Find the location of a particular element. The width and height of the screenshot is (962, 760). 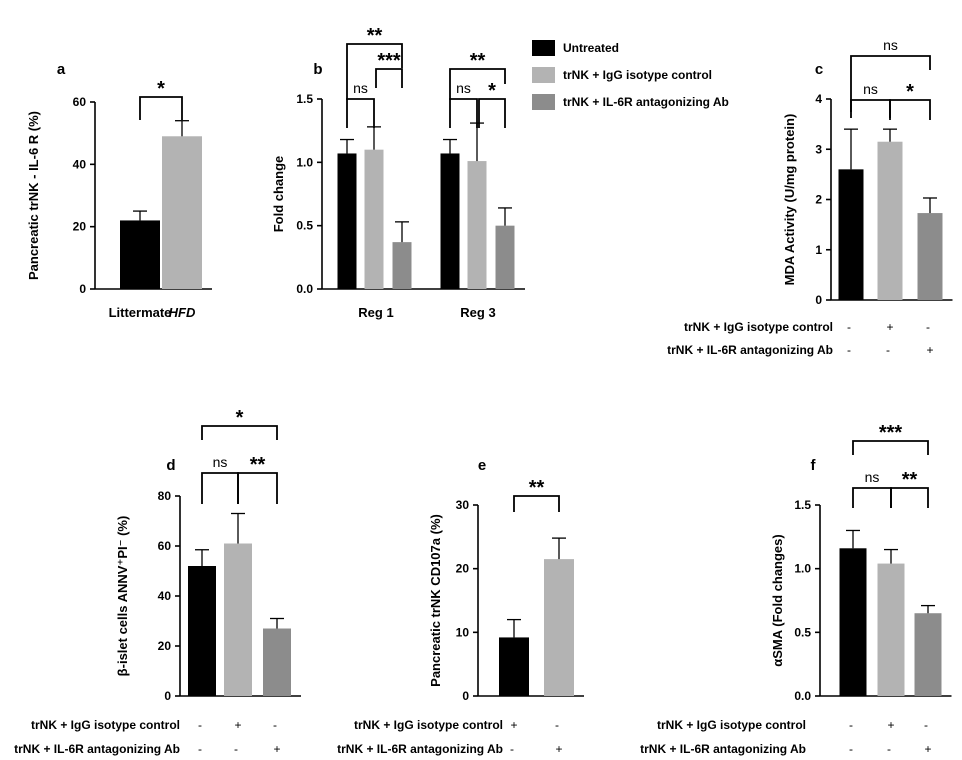

panel-letter: f is located at coordinates (814, 465).